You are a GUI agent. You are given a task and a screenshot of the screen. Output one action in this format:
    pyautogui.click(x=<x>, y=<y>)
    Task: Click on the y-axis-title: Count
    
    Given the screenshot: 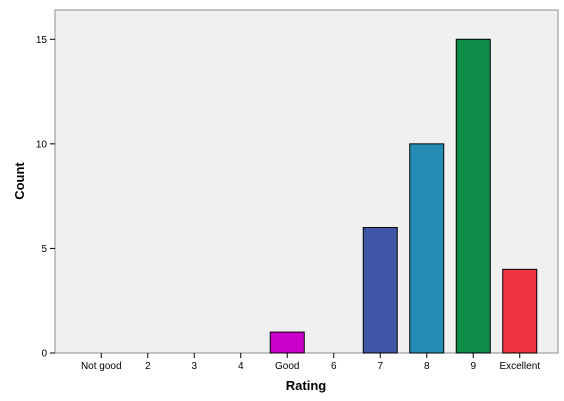 What is the action you would take?
    pyautogui.click(x=19, y=181)
    